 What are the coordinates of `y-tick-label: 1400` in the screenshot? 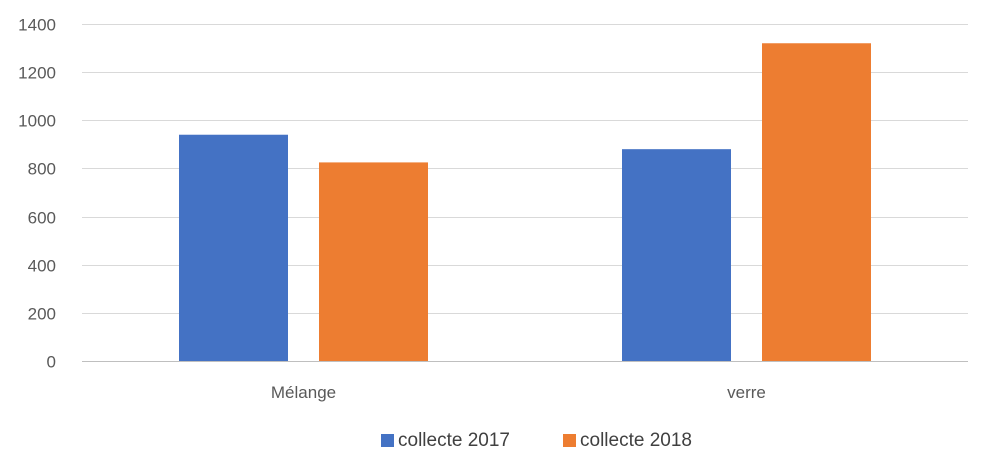 It's located at (37, 25).